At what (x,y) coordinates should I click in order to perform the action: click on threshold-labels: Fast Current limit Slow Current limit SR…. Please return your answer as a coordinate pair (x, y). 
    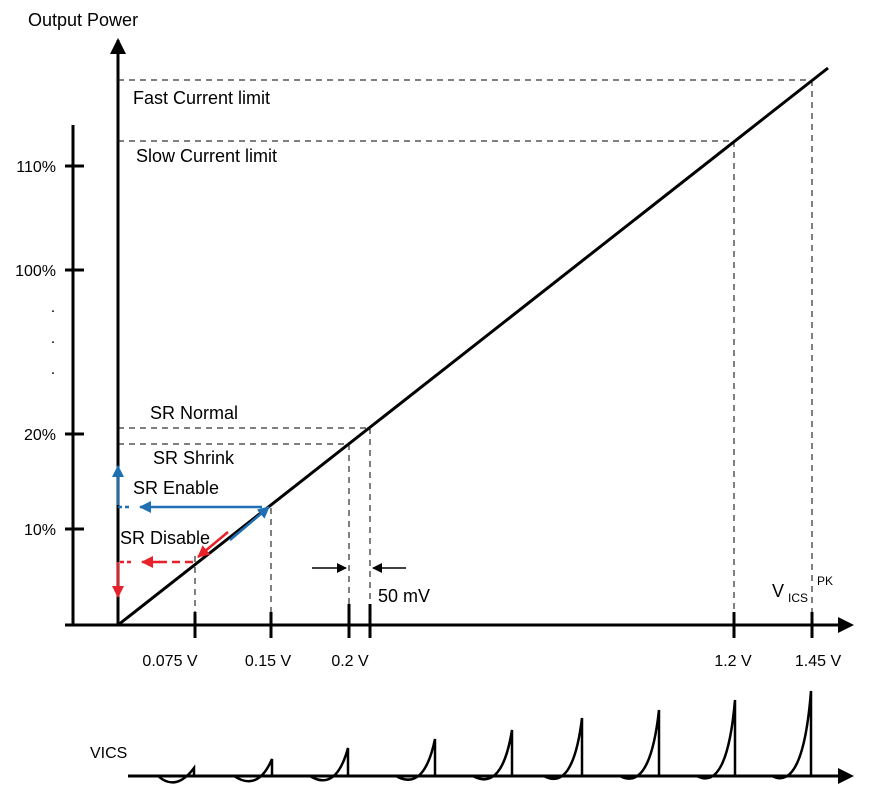
    Looking at the image, I should click on (198, 318).